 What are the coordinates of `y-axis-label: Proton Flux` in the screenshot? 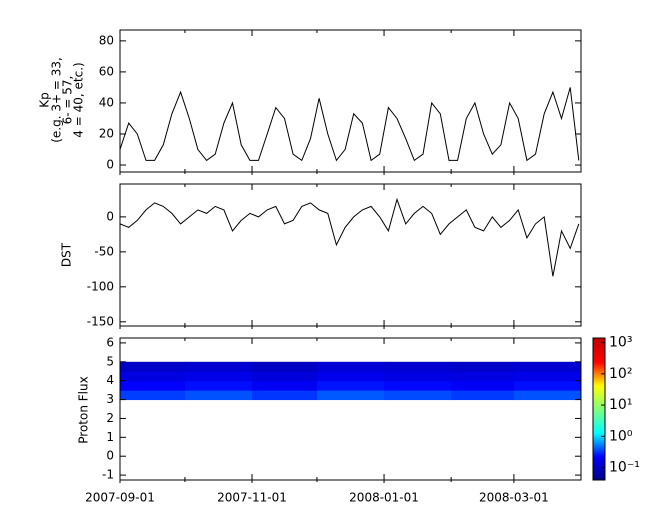 It's located at (84, 409).